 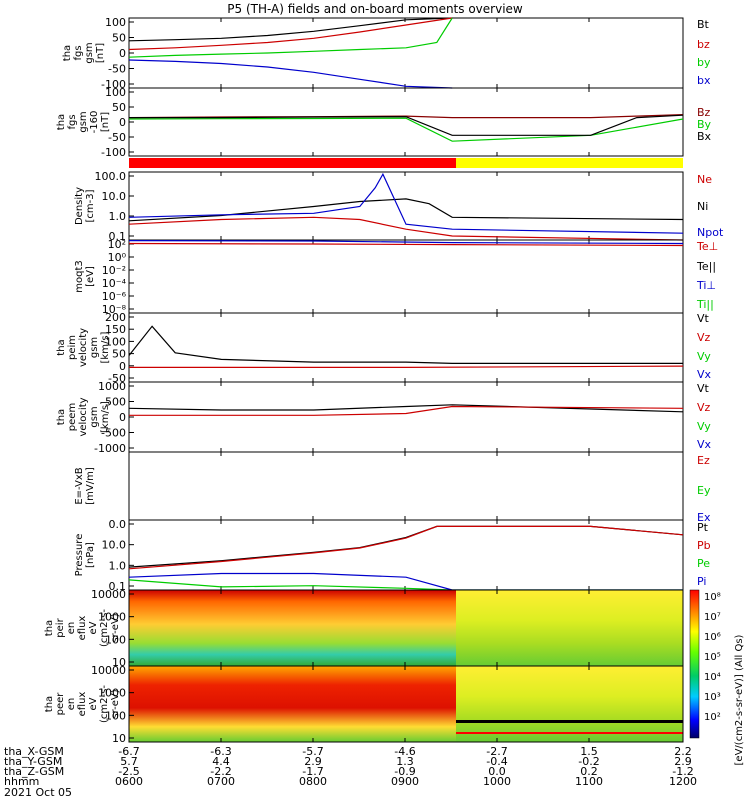 What do you see at coordinates (406, 210) in the screenshot?
I see `series-line-ni` at bounding box center [406, 210].